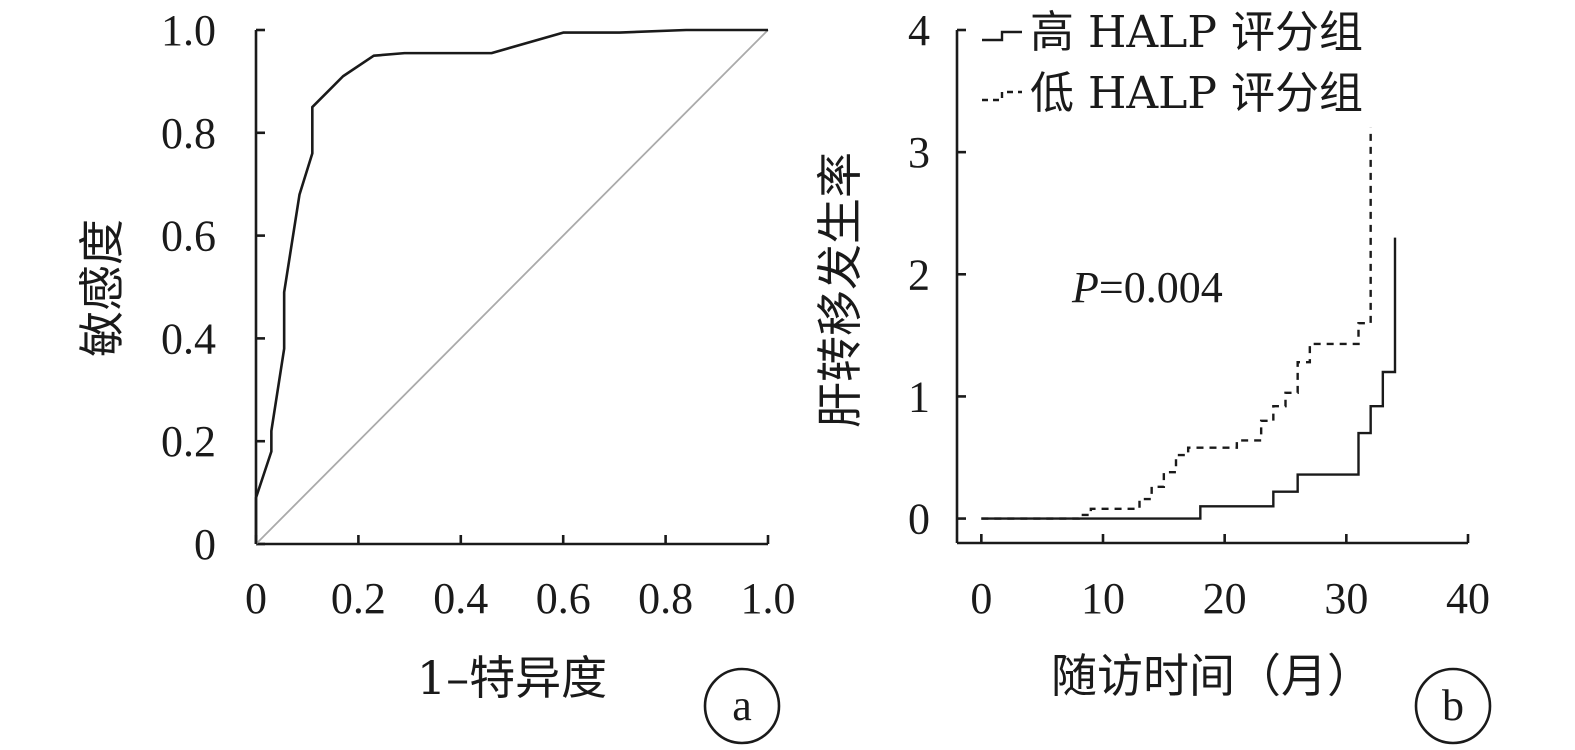 This screenshot has width=1575, height=750. What do you see at coordinates (512, 678) in the screenshot?
I see `x-axis-title: 1–特异度` at bounding box center [512, 678].